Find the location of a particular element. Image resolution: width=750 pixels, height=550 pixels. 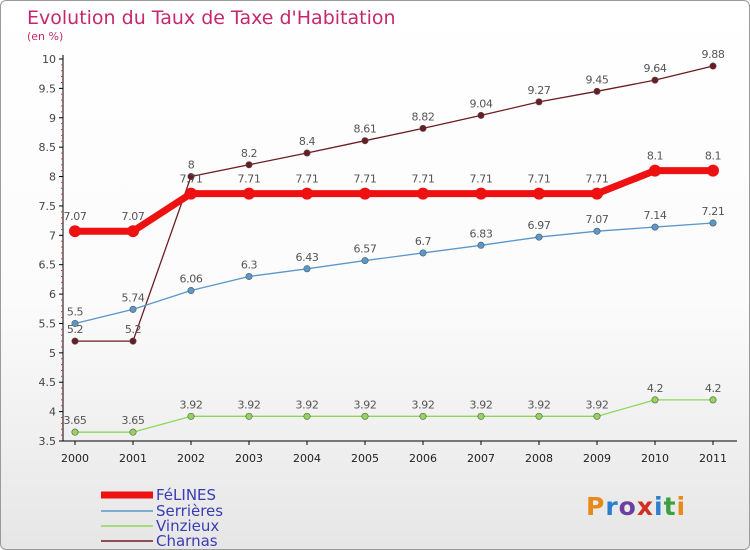

data-label-charnas: 8.61 is located at coordinates (365, 129).